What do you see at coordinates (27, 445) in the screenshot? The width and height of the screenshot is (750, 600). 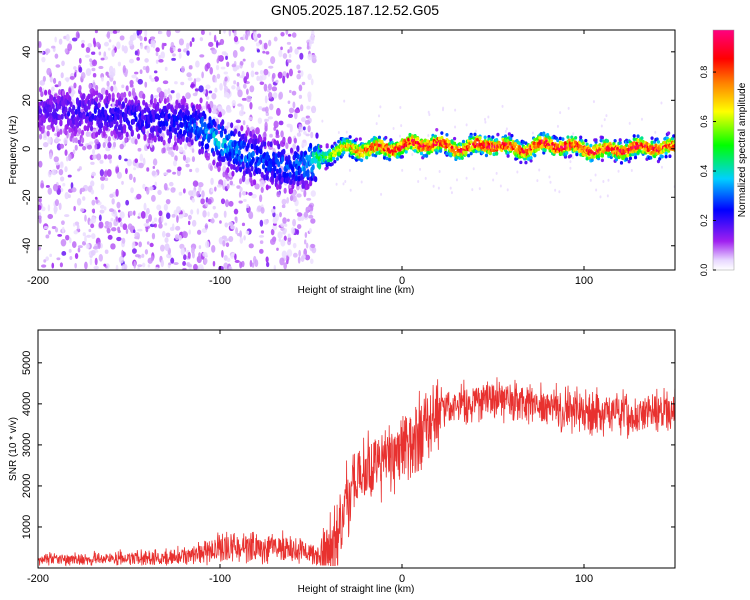 I see `snr-y-tick-label: 3000` at bounding box center [27, 445].